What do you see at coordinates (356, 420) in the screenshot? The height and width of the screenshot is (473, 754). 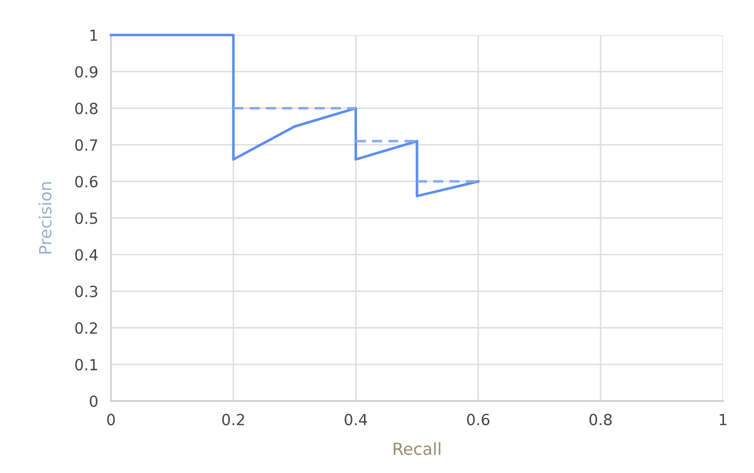 I see `x-tick-label: 0.4` at bounding box center [356, 420].